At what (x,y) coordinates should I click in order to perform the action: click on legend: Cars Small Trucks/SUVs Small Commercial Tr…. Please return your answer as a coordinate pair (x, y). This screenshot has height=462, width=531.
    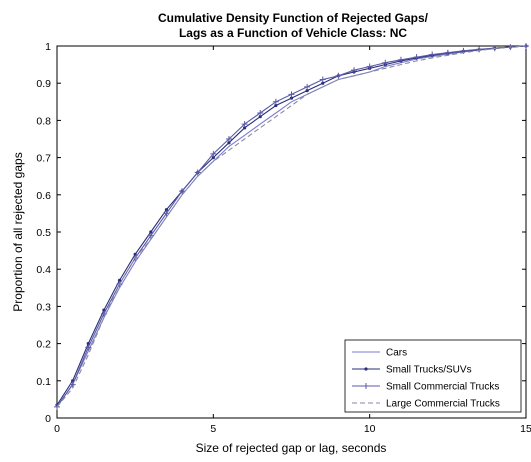
    Looking at the image, I should click on (433, 376).